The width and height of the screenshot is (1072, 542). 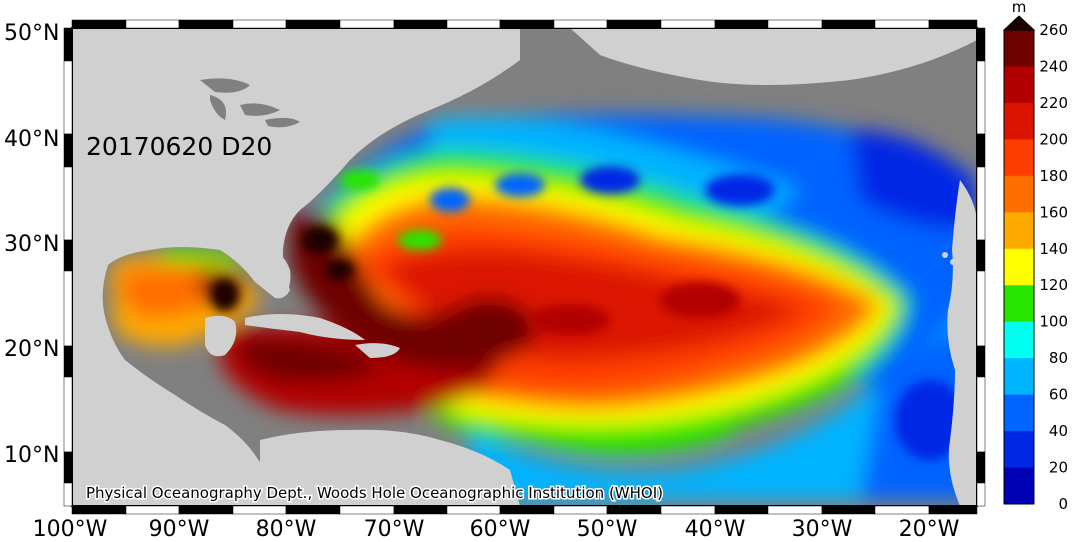 I want to click on colorbar-tick-label: 140, so click(x=1053, y=249).